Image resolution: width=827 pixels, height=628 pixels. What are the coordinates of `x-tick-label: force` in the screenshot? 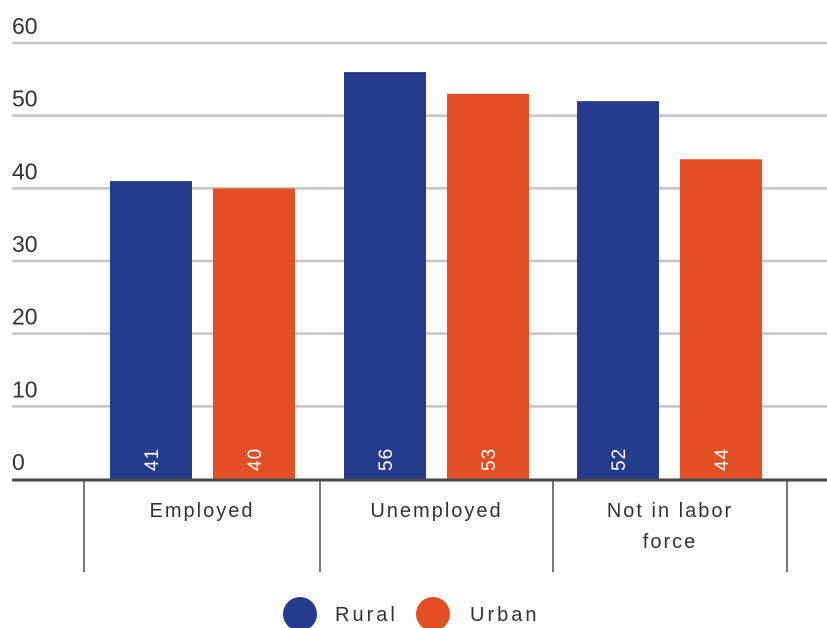 It's located at (670, 542).